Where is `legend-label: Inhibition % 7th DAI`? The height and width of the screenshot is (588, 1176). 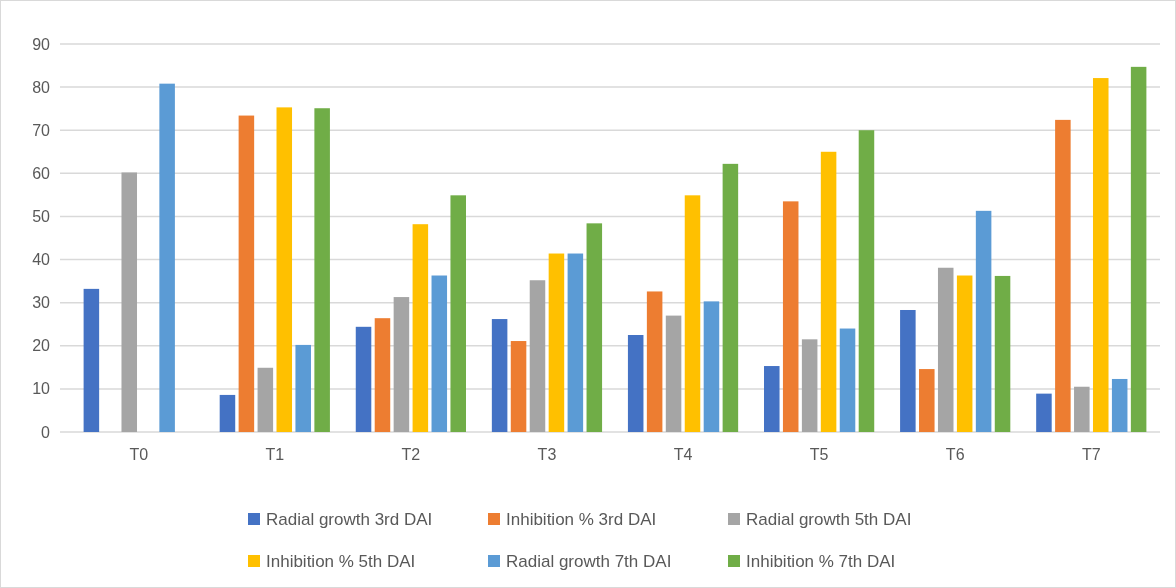 legend-label: Inhibition % 7th DAI is located at coordinates (821, 561).